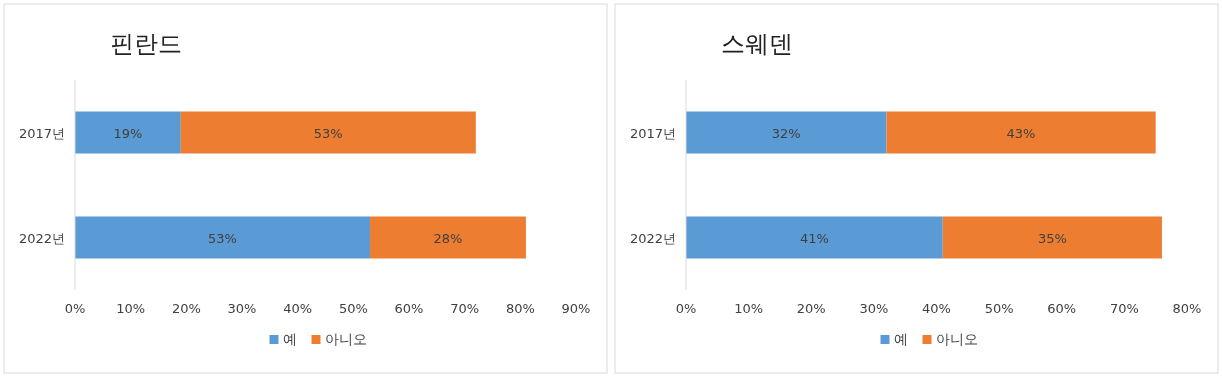  I want to click on data-label: 35%, so click(1052, 238).